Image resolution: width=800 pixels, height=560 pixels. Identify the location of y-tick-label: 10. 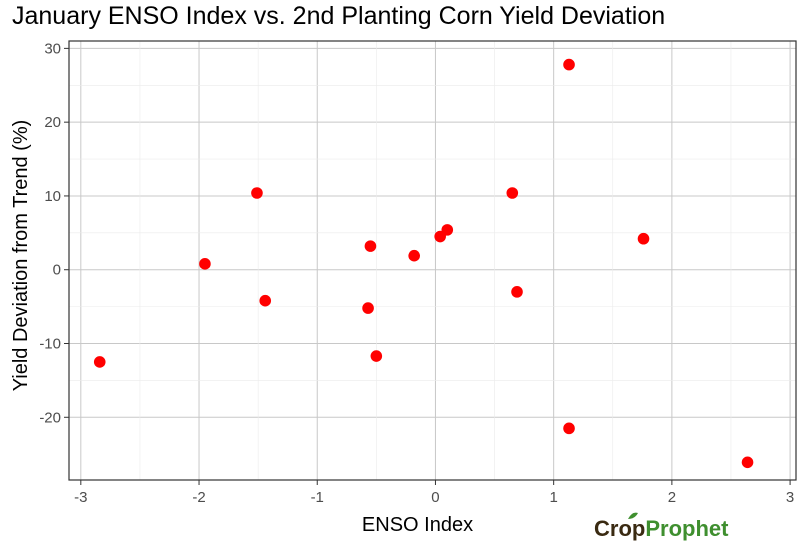
(52, 196).